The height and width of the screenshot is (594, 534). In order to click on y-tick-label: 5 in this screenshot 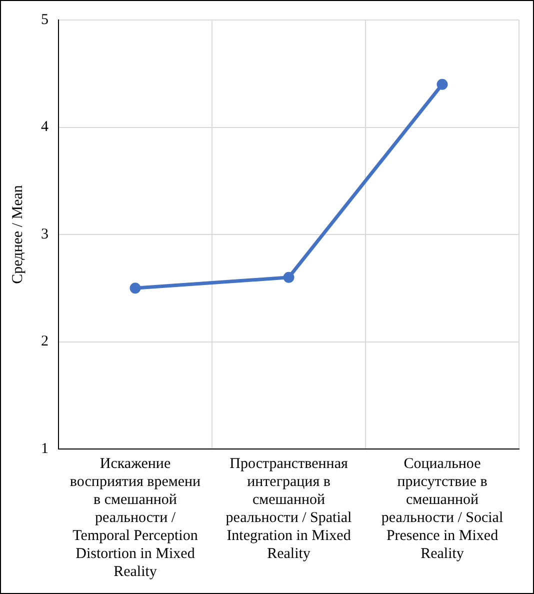, I will do `click(44, 20)`.